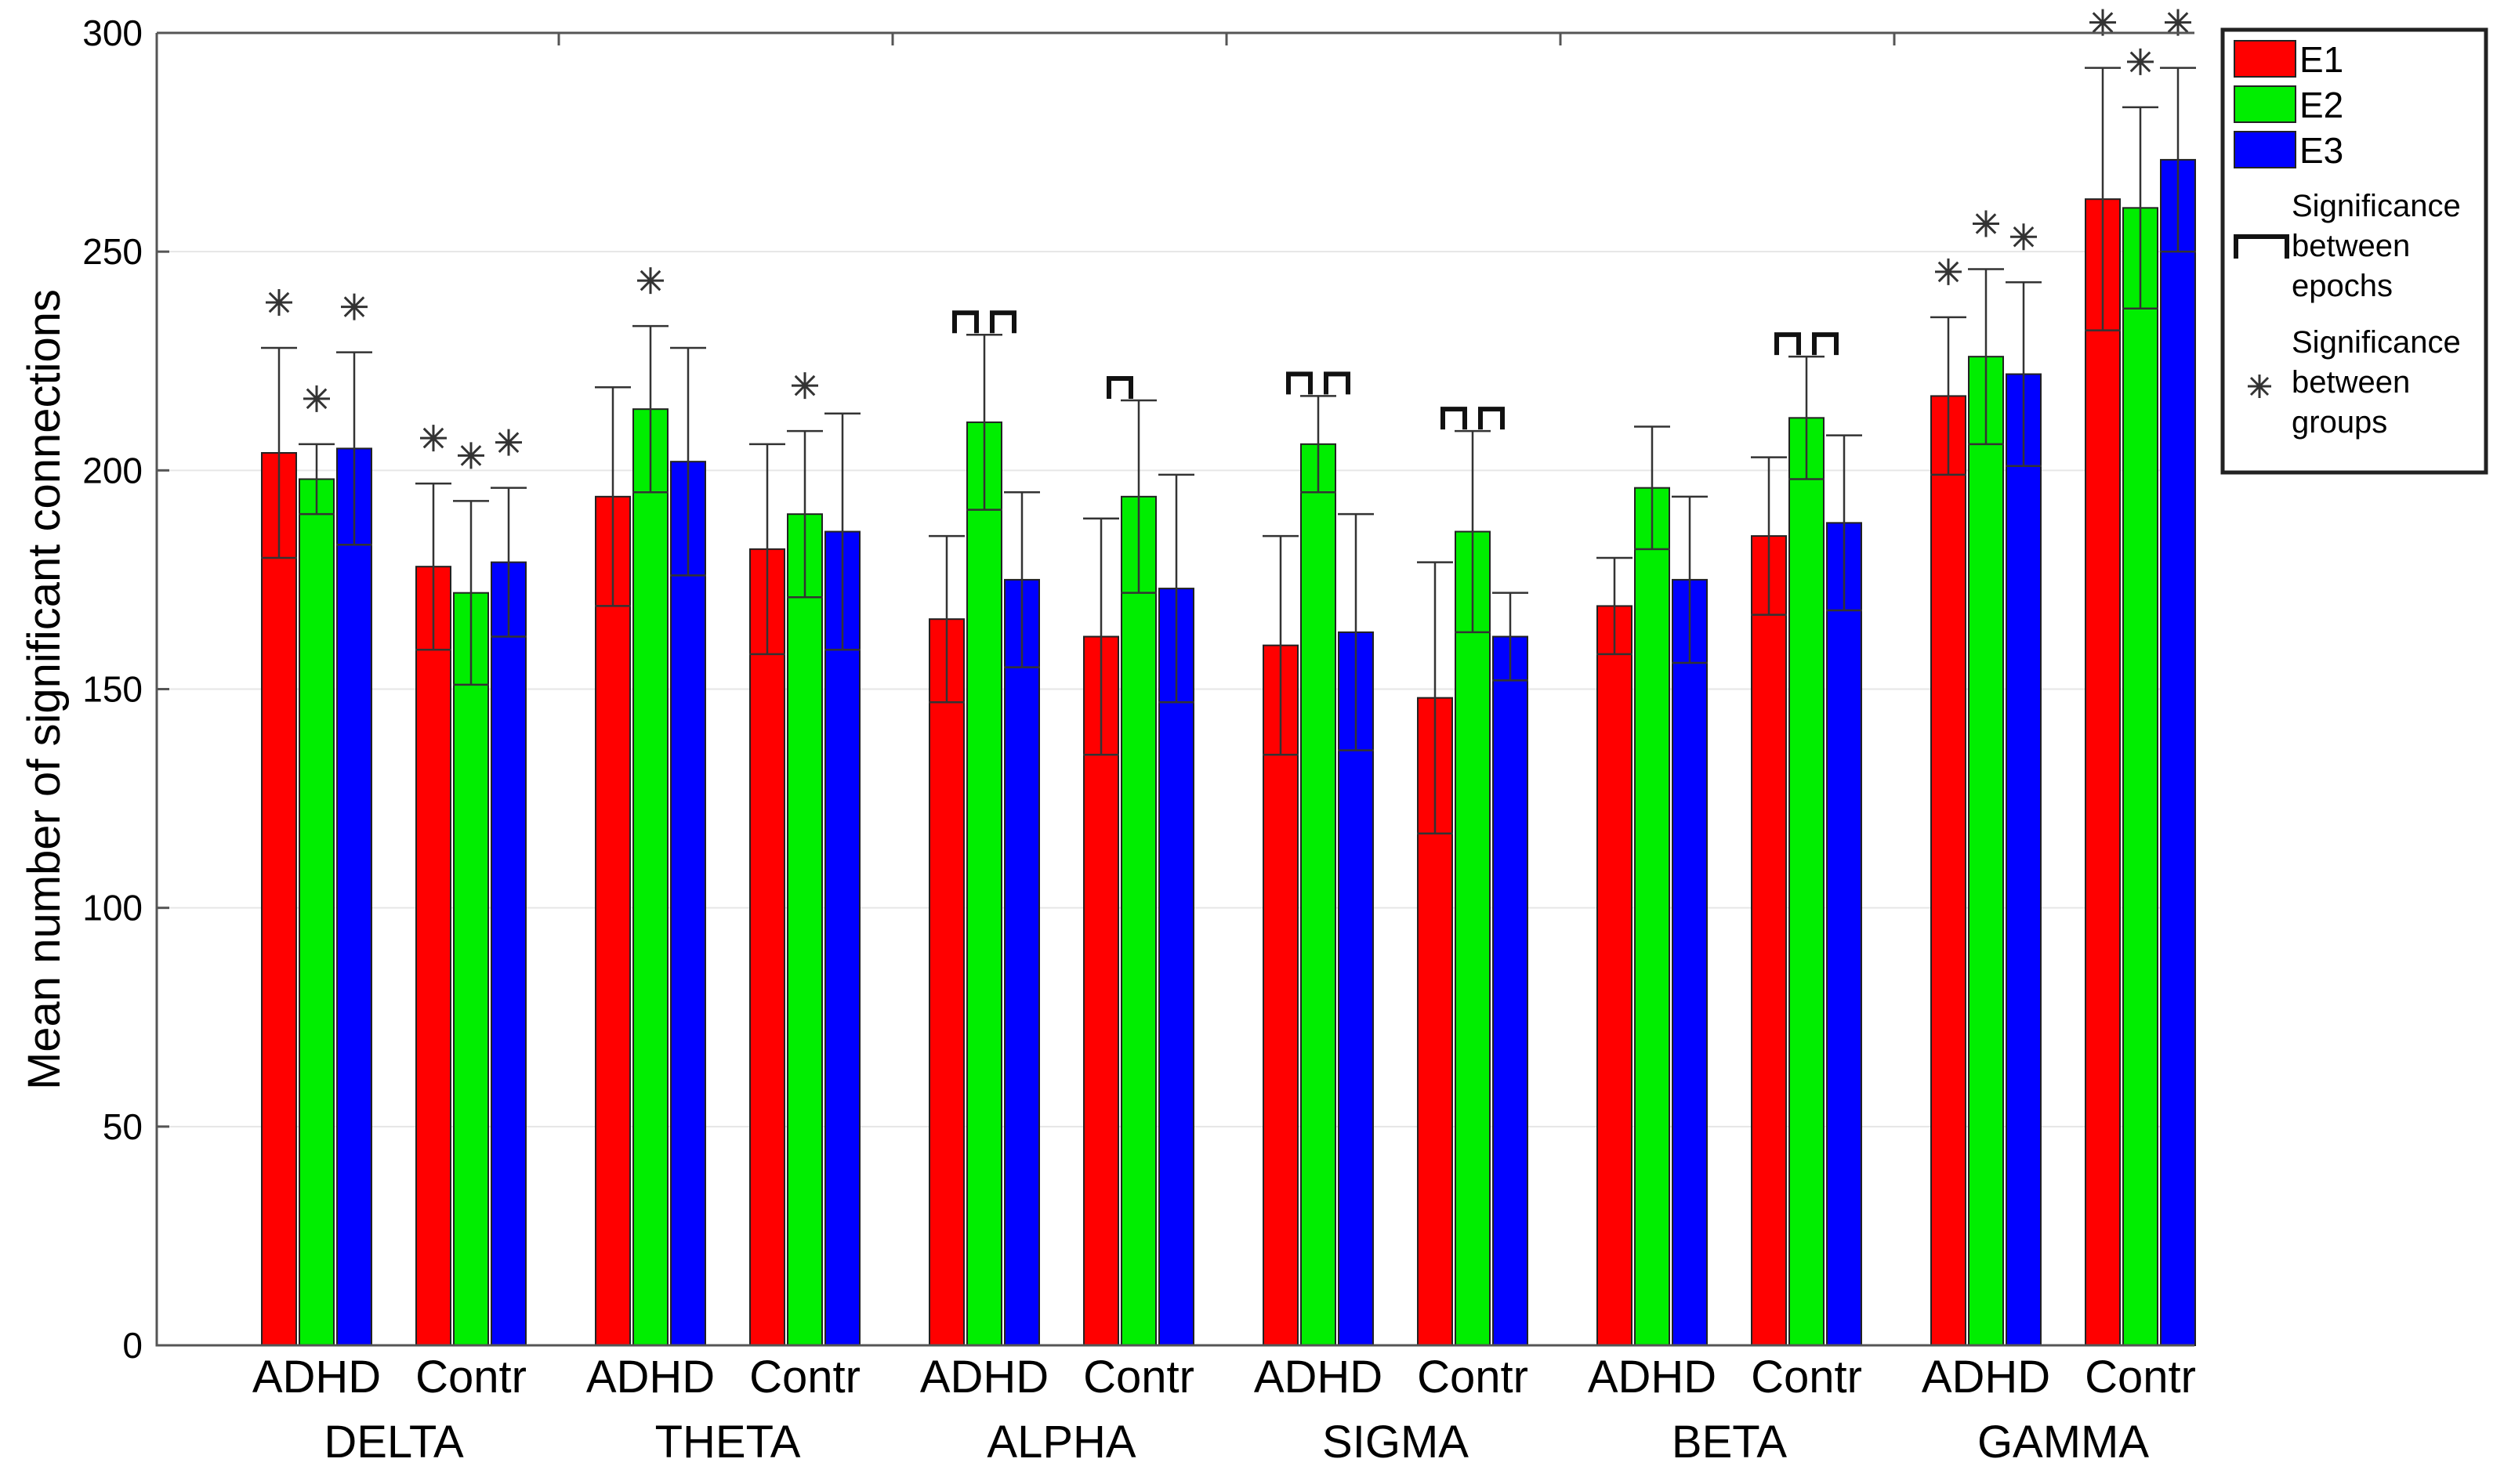  I want to click on legend-swatch-e1, so click(2265, 59).